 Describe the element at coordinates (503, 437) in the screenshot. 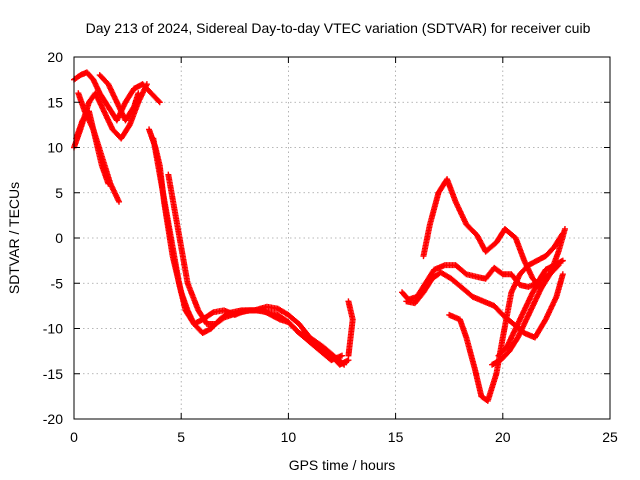

I see `x-tick-label: 20` at that location.